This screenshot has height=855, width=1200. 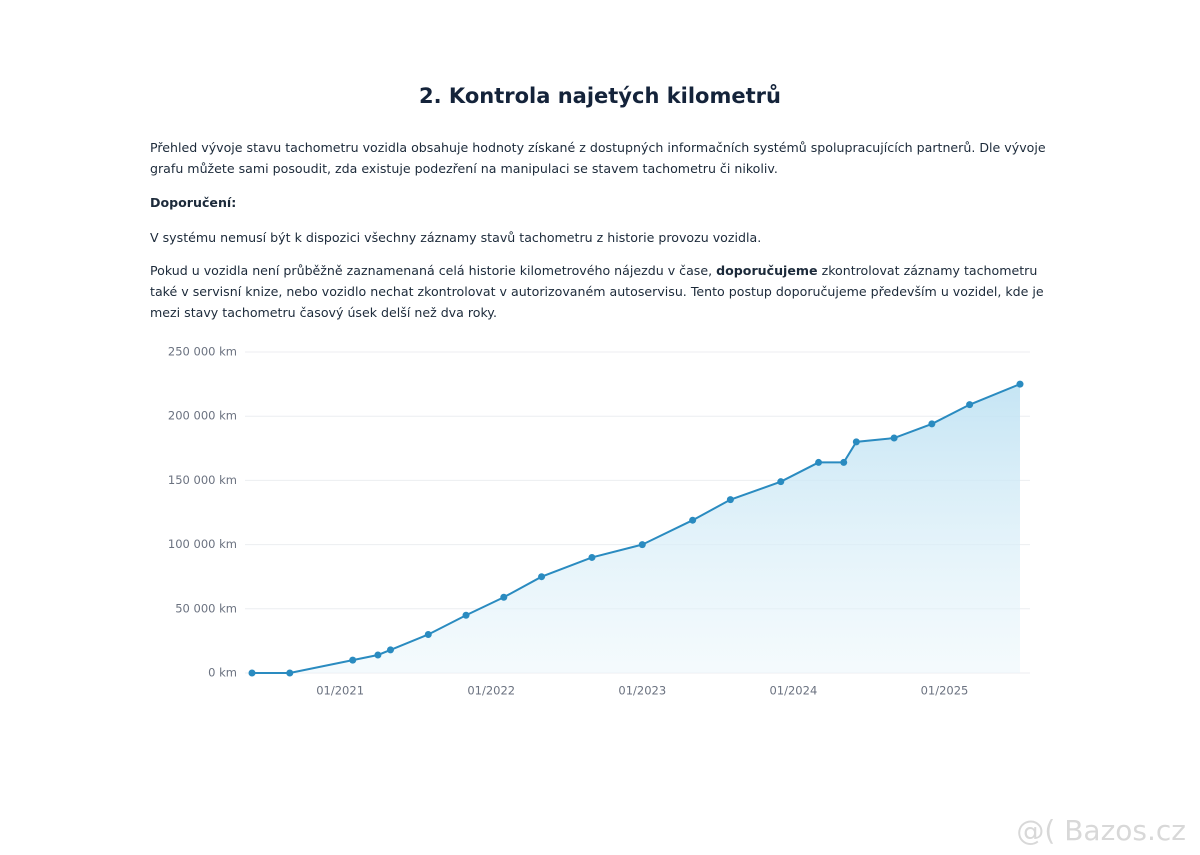 I want to click on y-tick-label: 250 000 km, so click(x=202, y=352).